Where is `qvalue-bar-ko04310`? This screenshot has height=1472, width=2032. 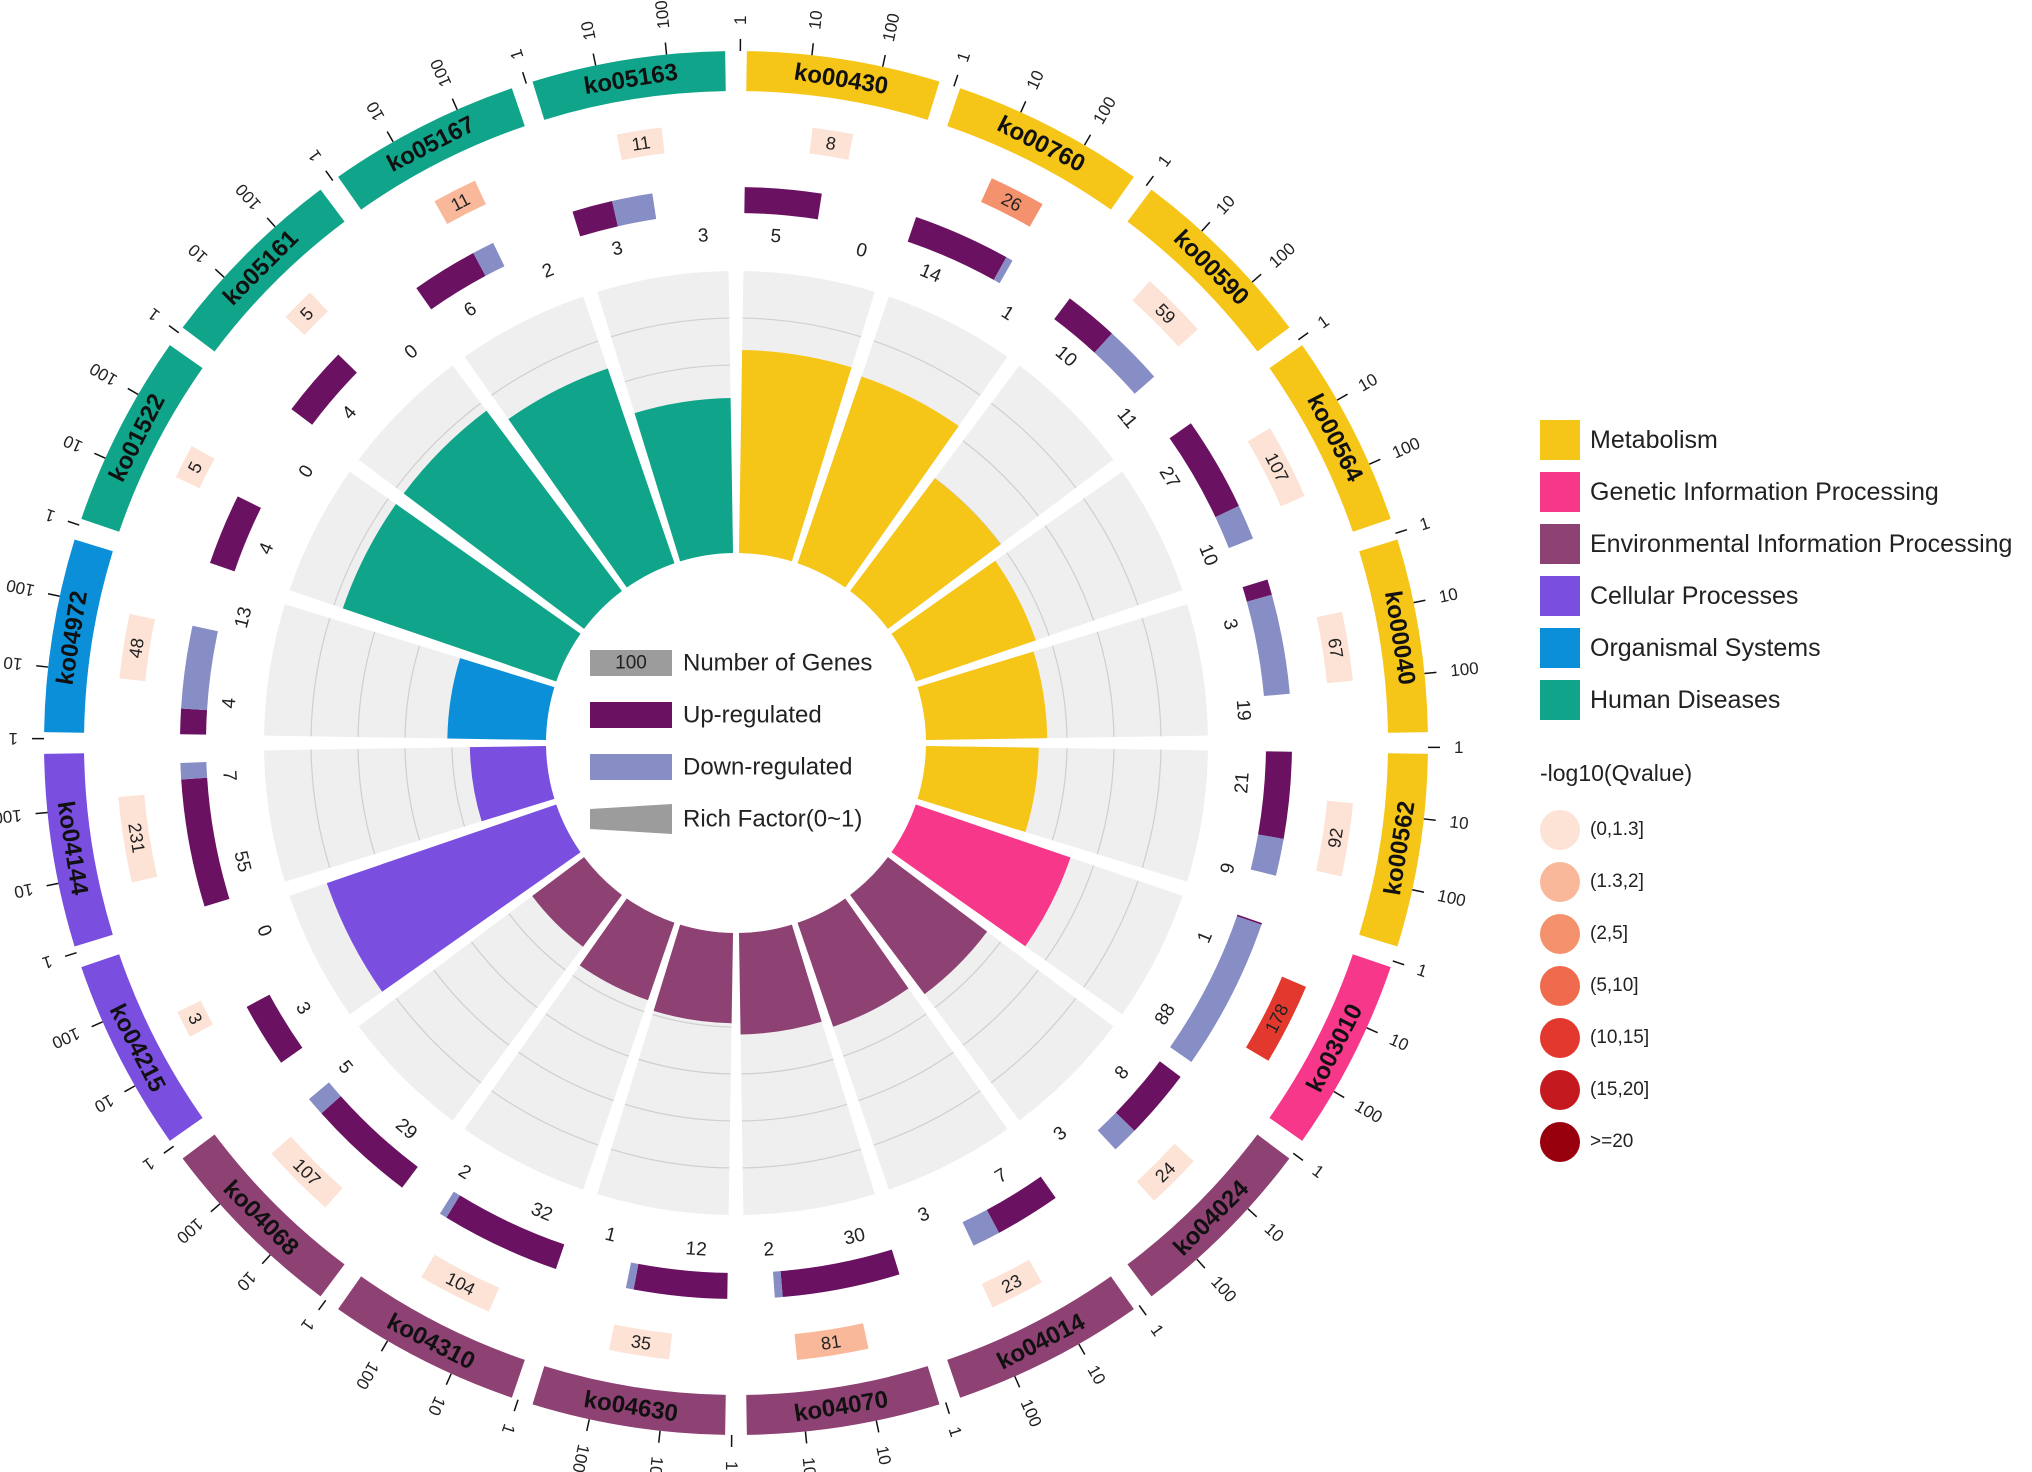
qvalue-bar-ko04310 is located at coordinates (460, 1283).